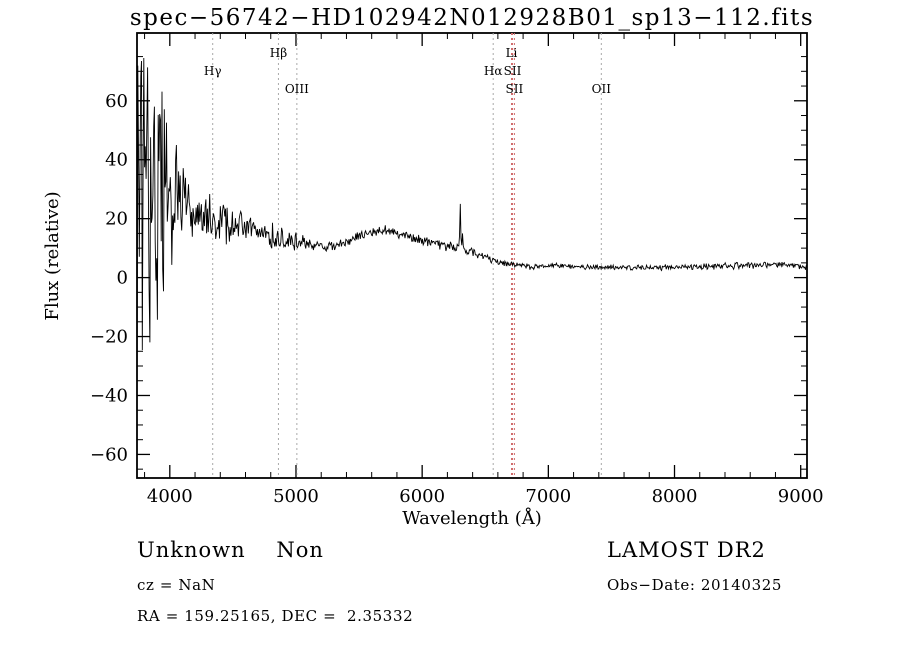 This screenshot has width=900, height=650. I want to click on y-tick-label: −60, so click(109, 454).